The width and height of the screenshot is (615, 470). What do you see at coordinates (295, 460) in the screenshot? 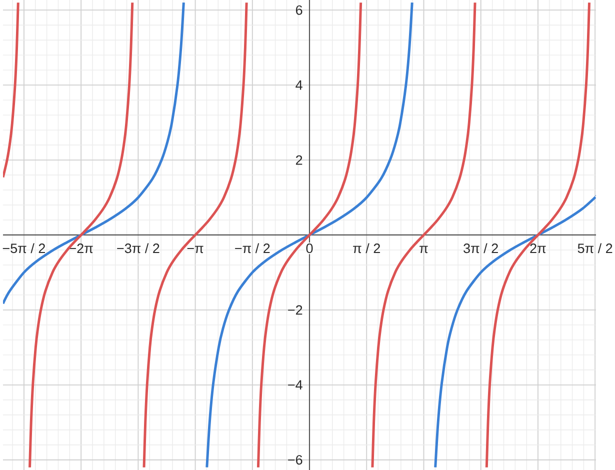
I see `y-tick-label: −6` at bounding box center [295, 460].